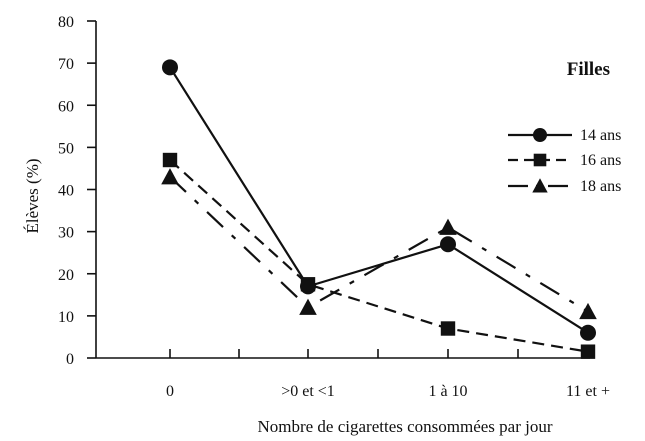 The width and height of the screenshot is (645, 441). What do you see at coordinates (588, 69) in the screenshot?
I see `chart-title: Filles` at bounding box center [588, 69].